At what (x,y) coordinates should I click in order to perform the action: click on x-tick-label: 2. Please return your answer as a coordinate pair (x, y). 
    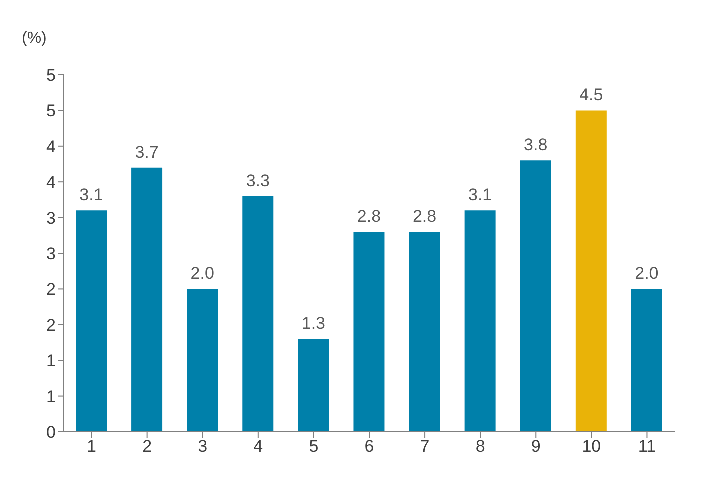
    Looking at the image, I should click on (147, 446).